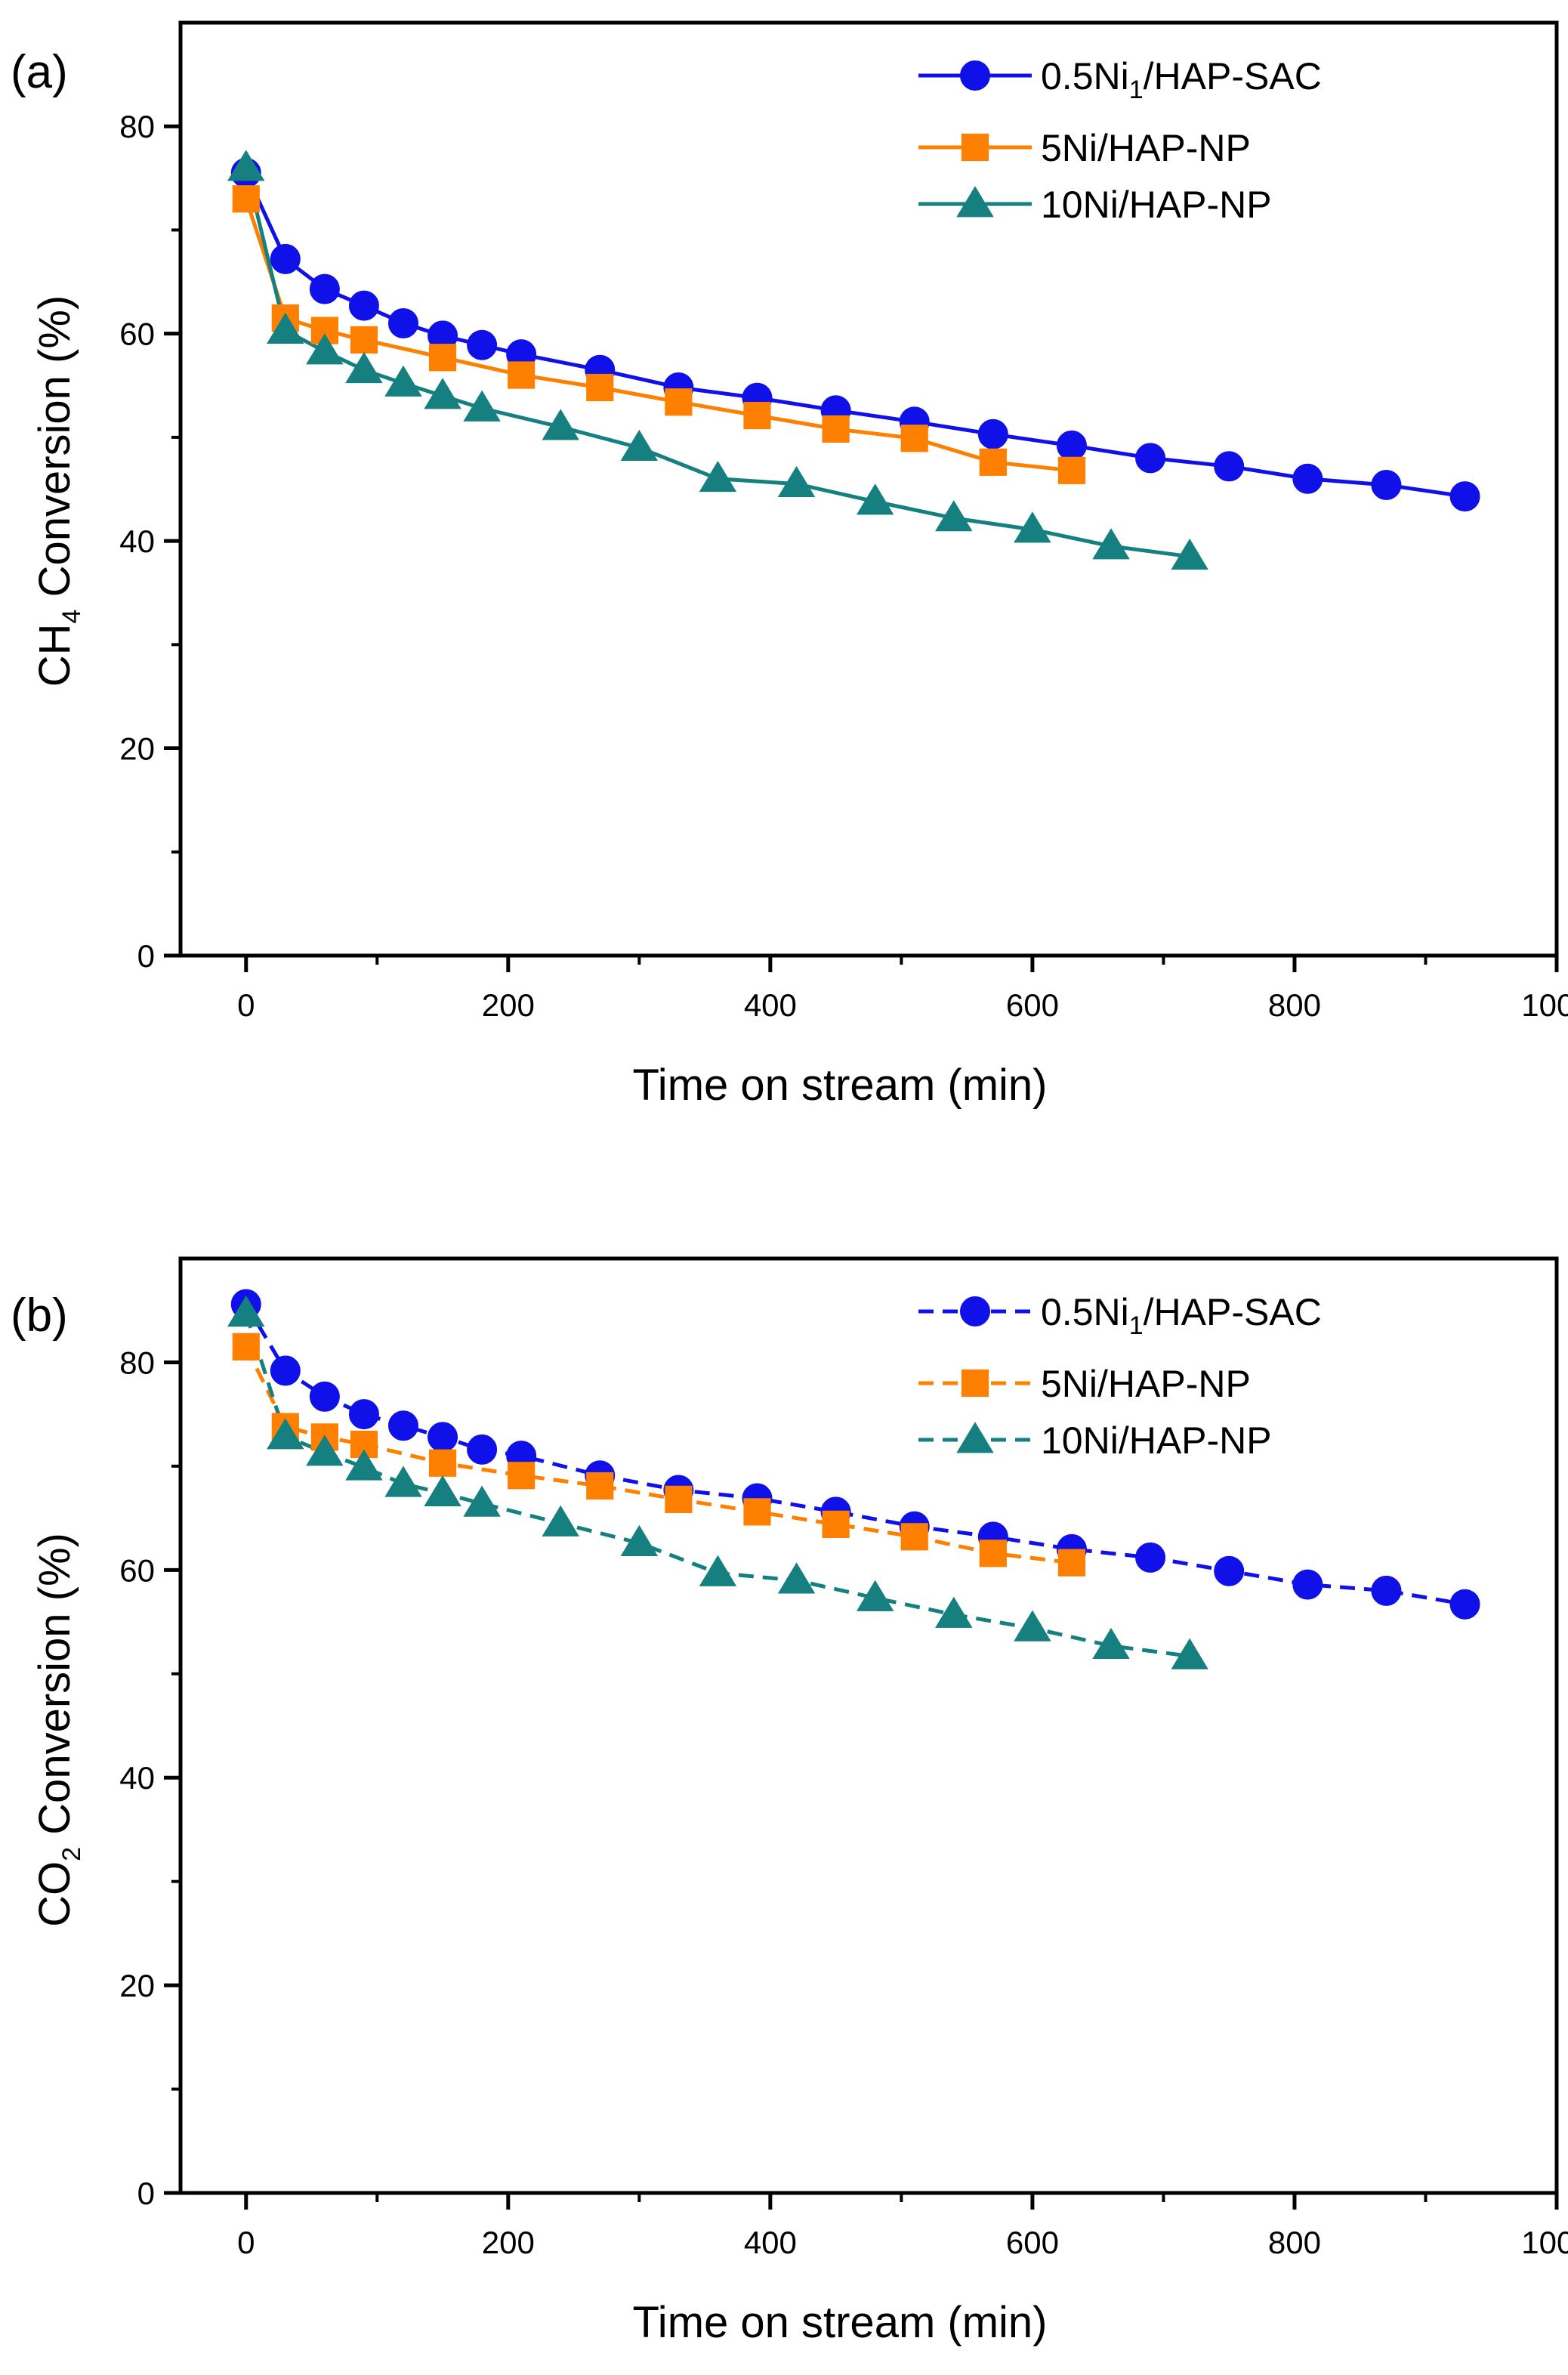 This screenshot has width=1568, height=2375. Describe the element at coordinates (508, 1005) in the screenshot. I see `panel-a-x-tick-label: 200` at that location.